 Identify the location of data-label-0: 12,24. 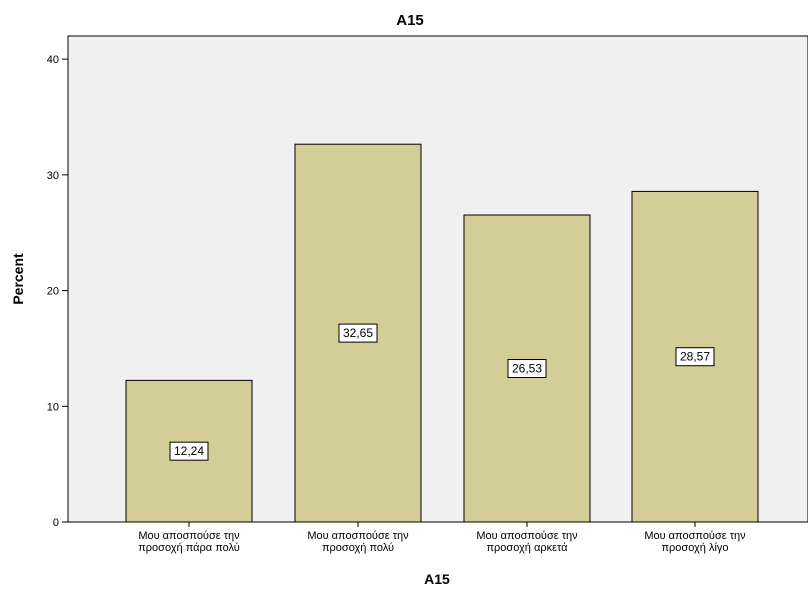
(189, 451).